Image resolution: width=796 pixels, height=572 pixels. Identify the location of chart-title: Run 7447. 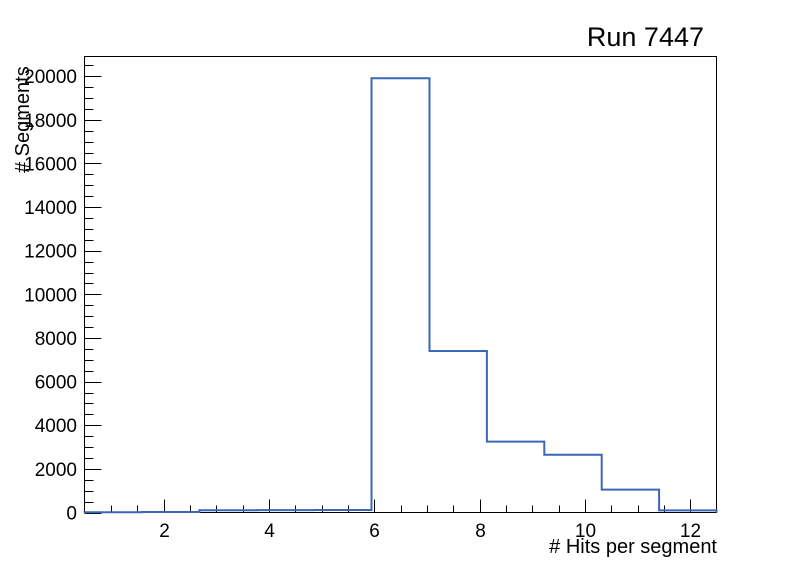
(645, 37).